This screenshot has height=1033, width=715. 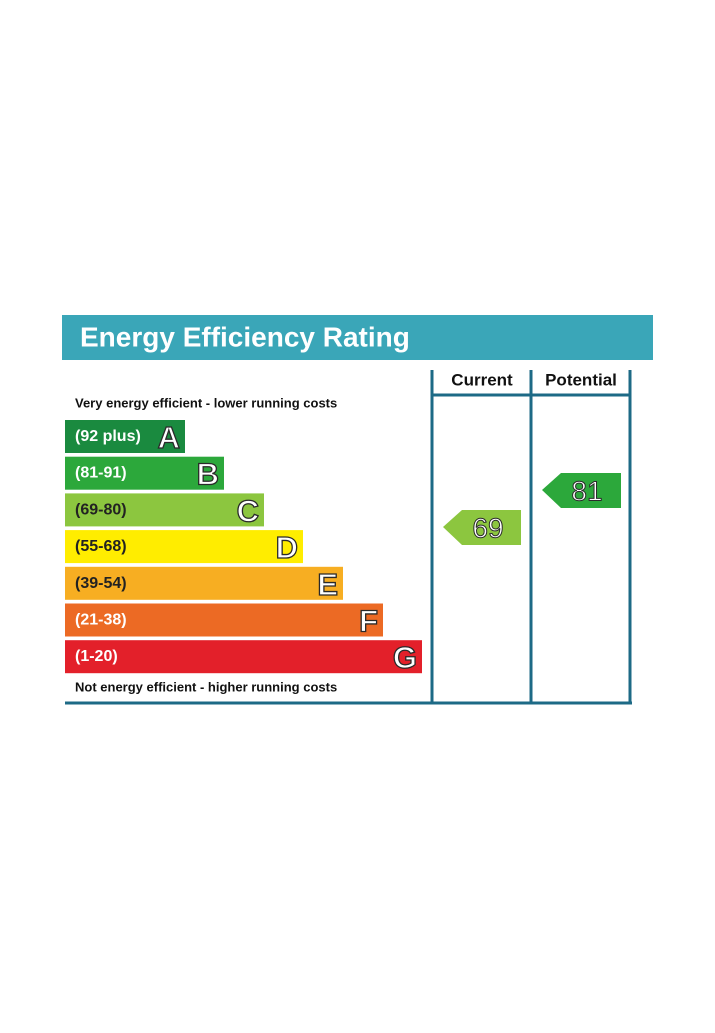 I want to click on current-arrow, so click(x=482, y=527).